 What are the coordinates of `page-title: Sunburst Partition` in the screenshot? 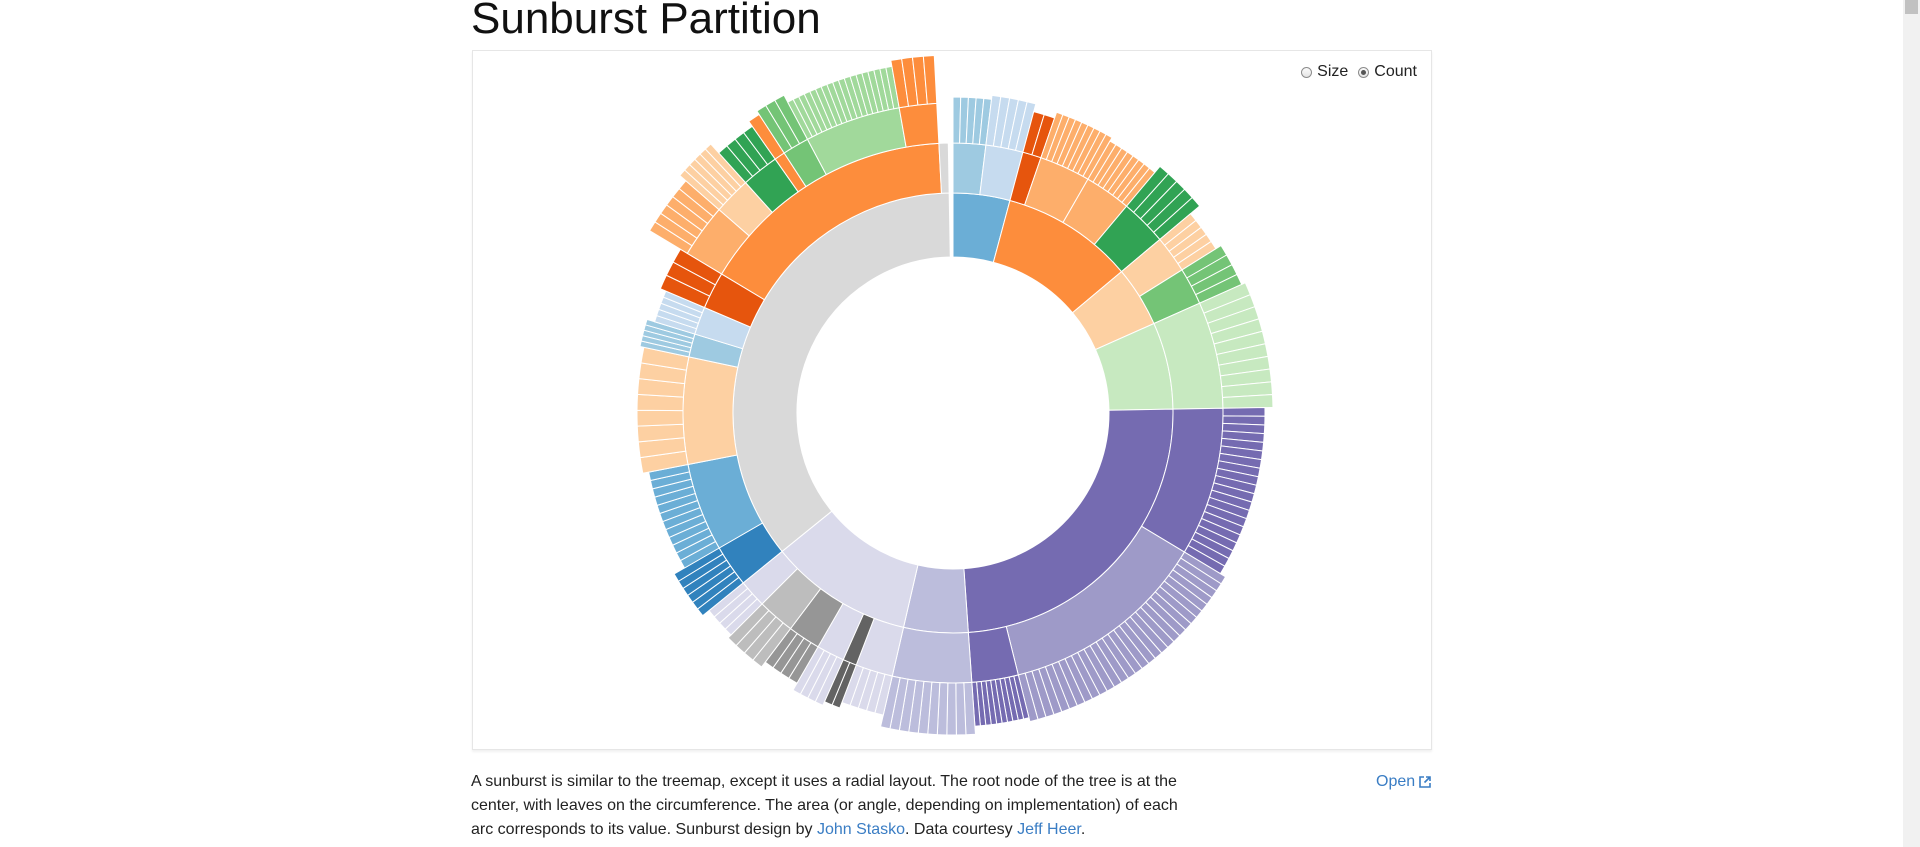 It's located at (646, 21).